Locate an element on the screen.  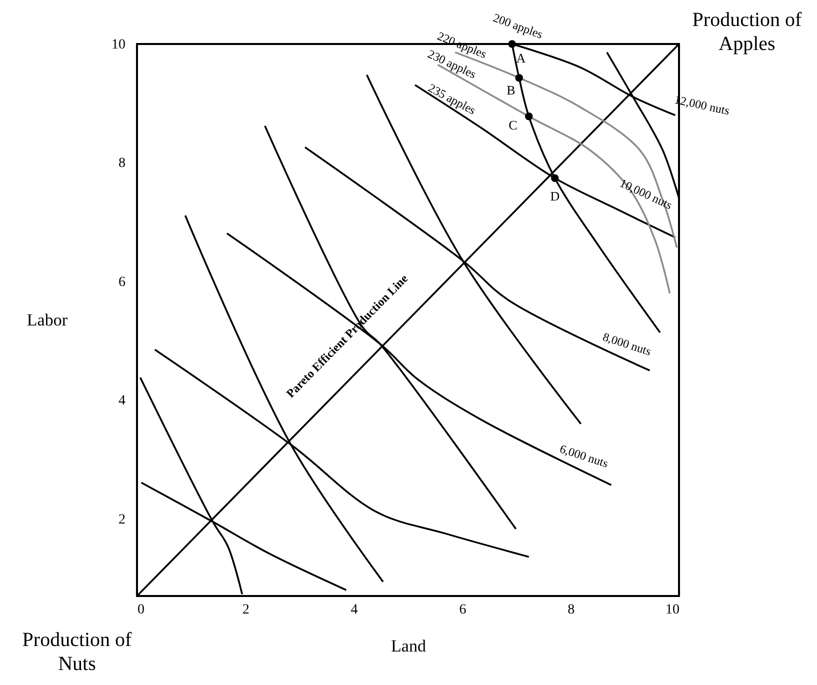
text: 200 apples is located at coordinates (518, 26).